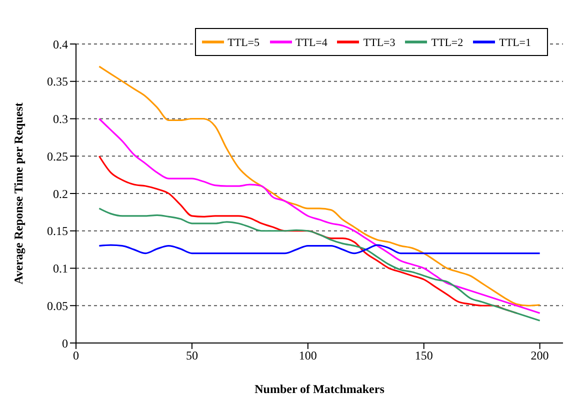 The width and height of the screenshot is (578, 406). What do you see at coordinates (76, 355) in the screenshot?
I see `x-tick-label: 0` at bounding box center [76, 355].